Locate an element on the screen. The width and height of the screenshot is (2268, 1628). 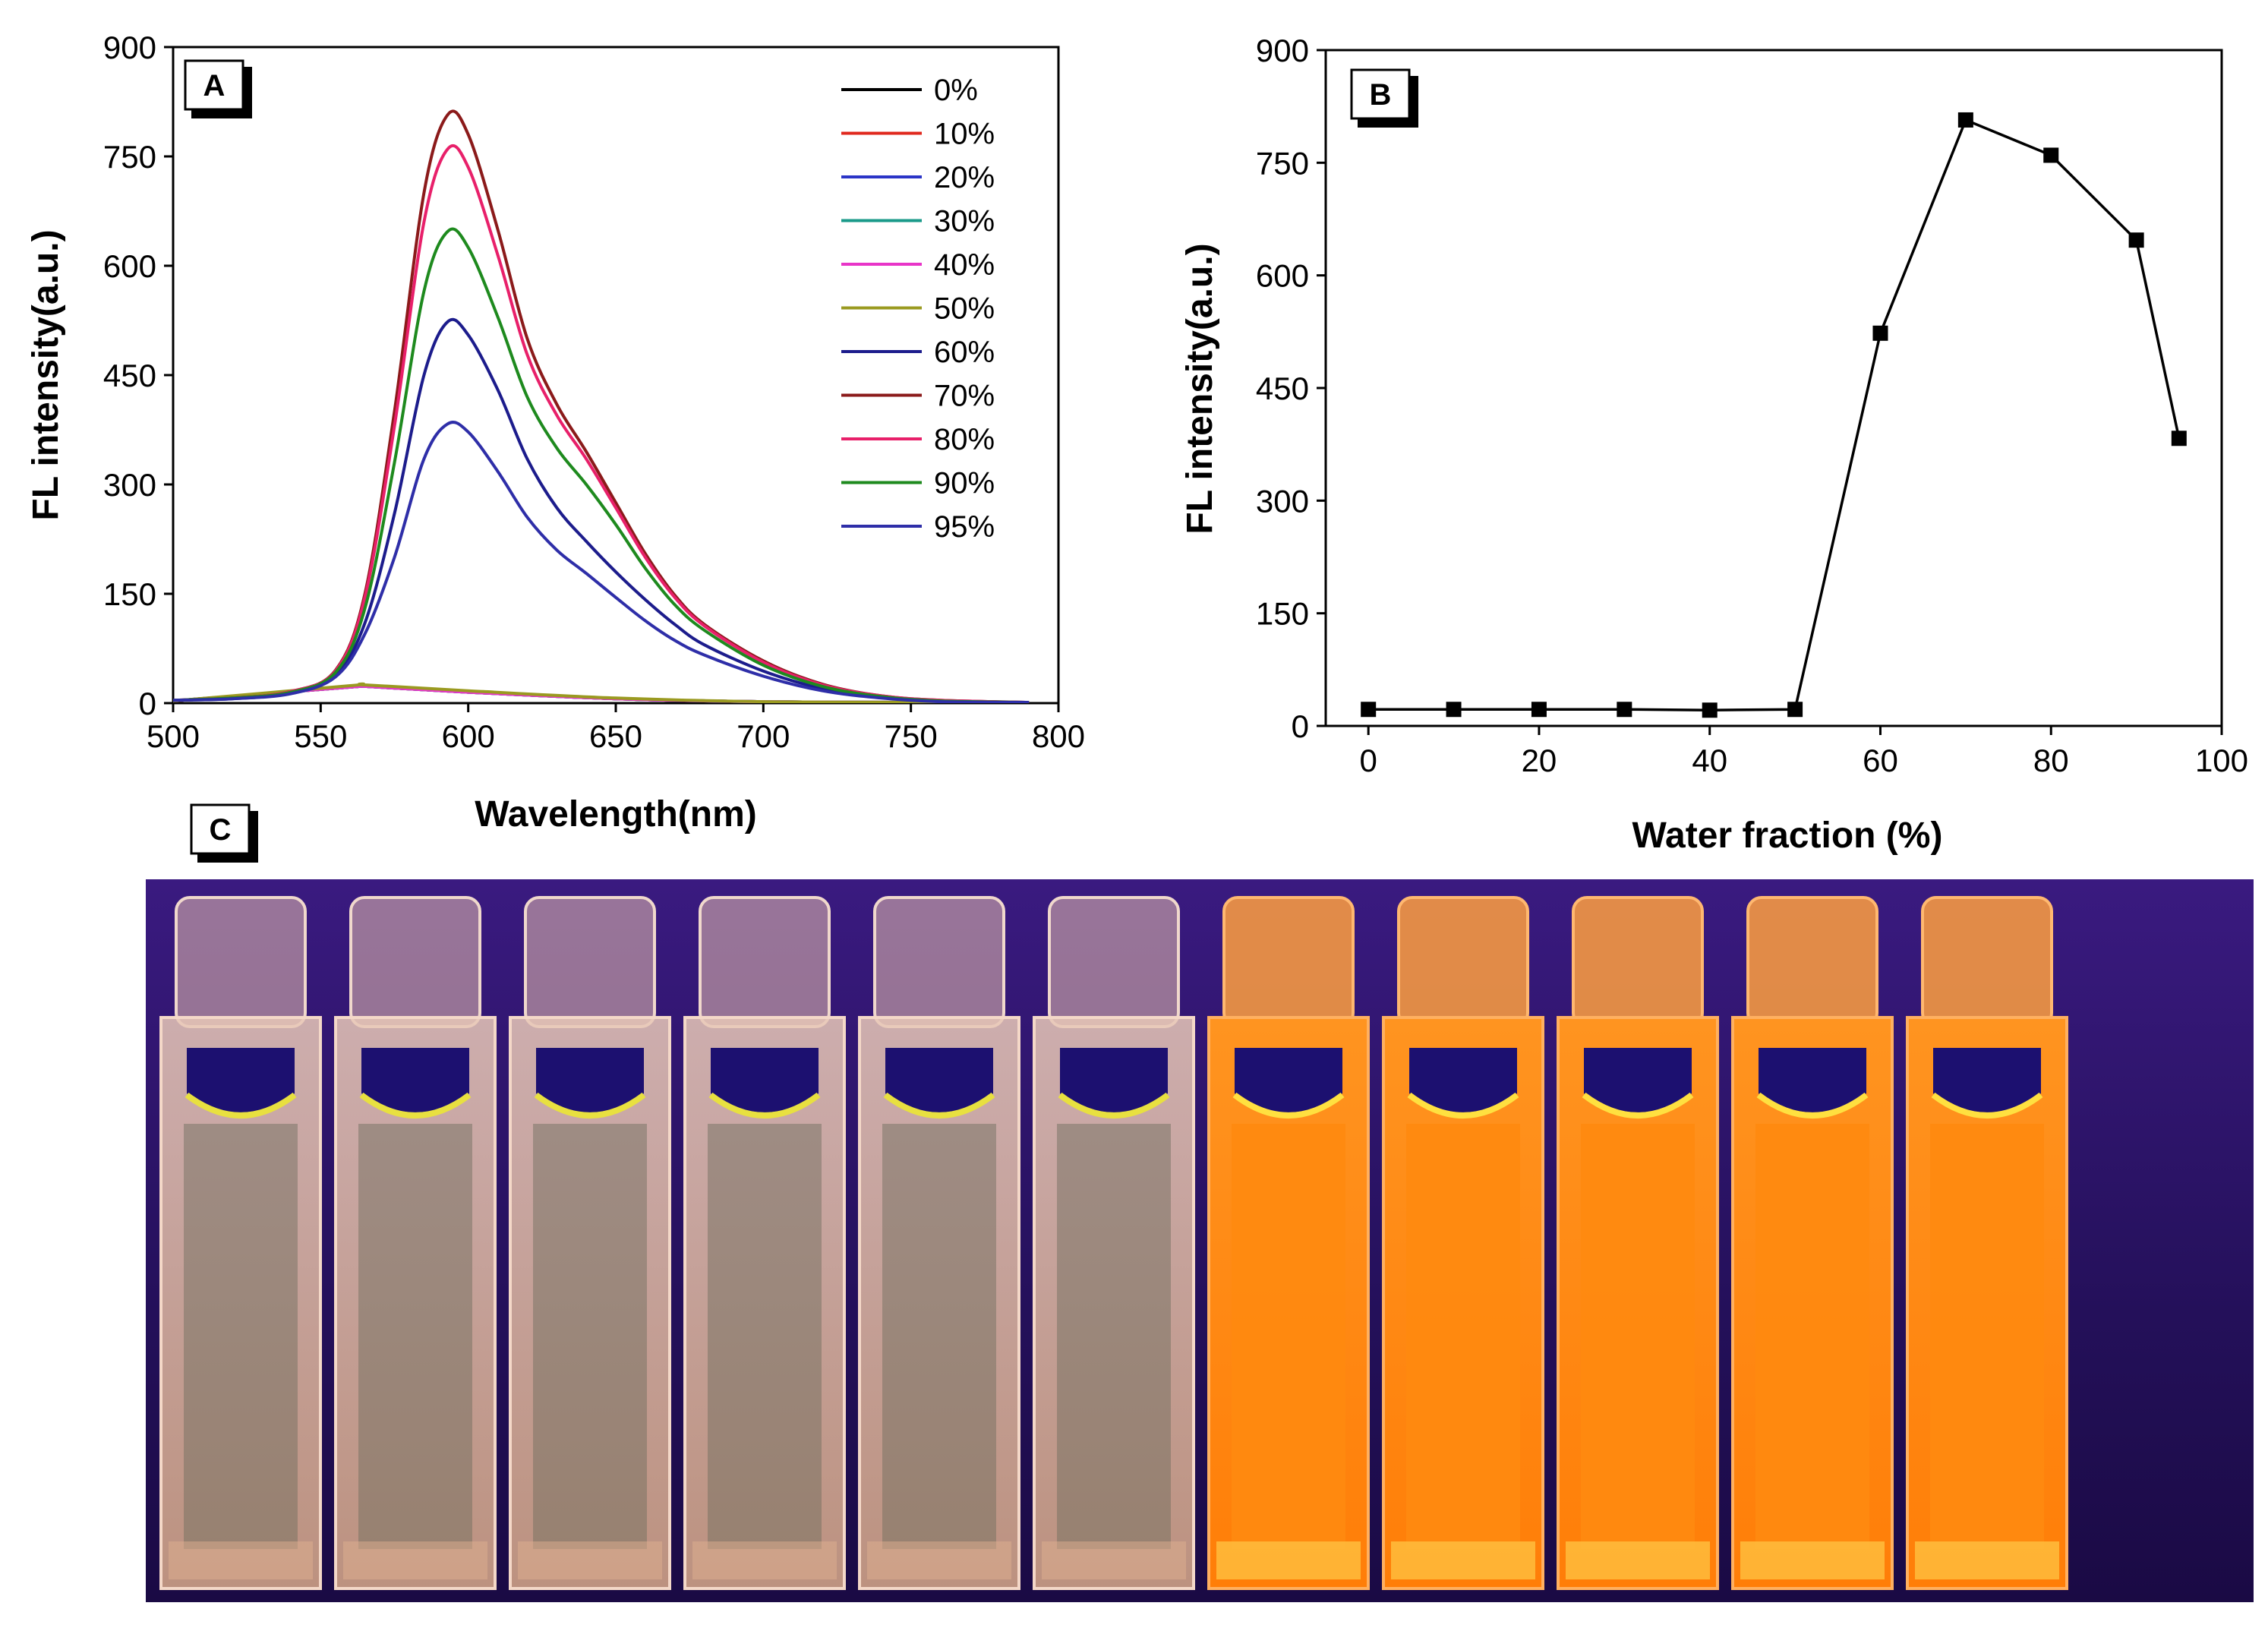
x-tick-label: 800 is located at coordinates (1058, 736).